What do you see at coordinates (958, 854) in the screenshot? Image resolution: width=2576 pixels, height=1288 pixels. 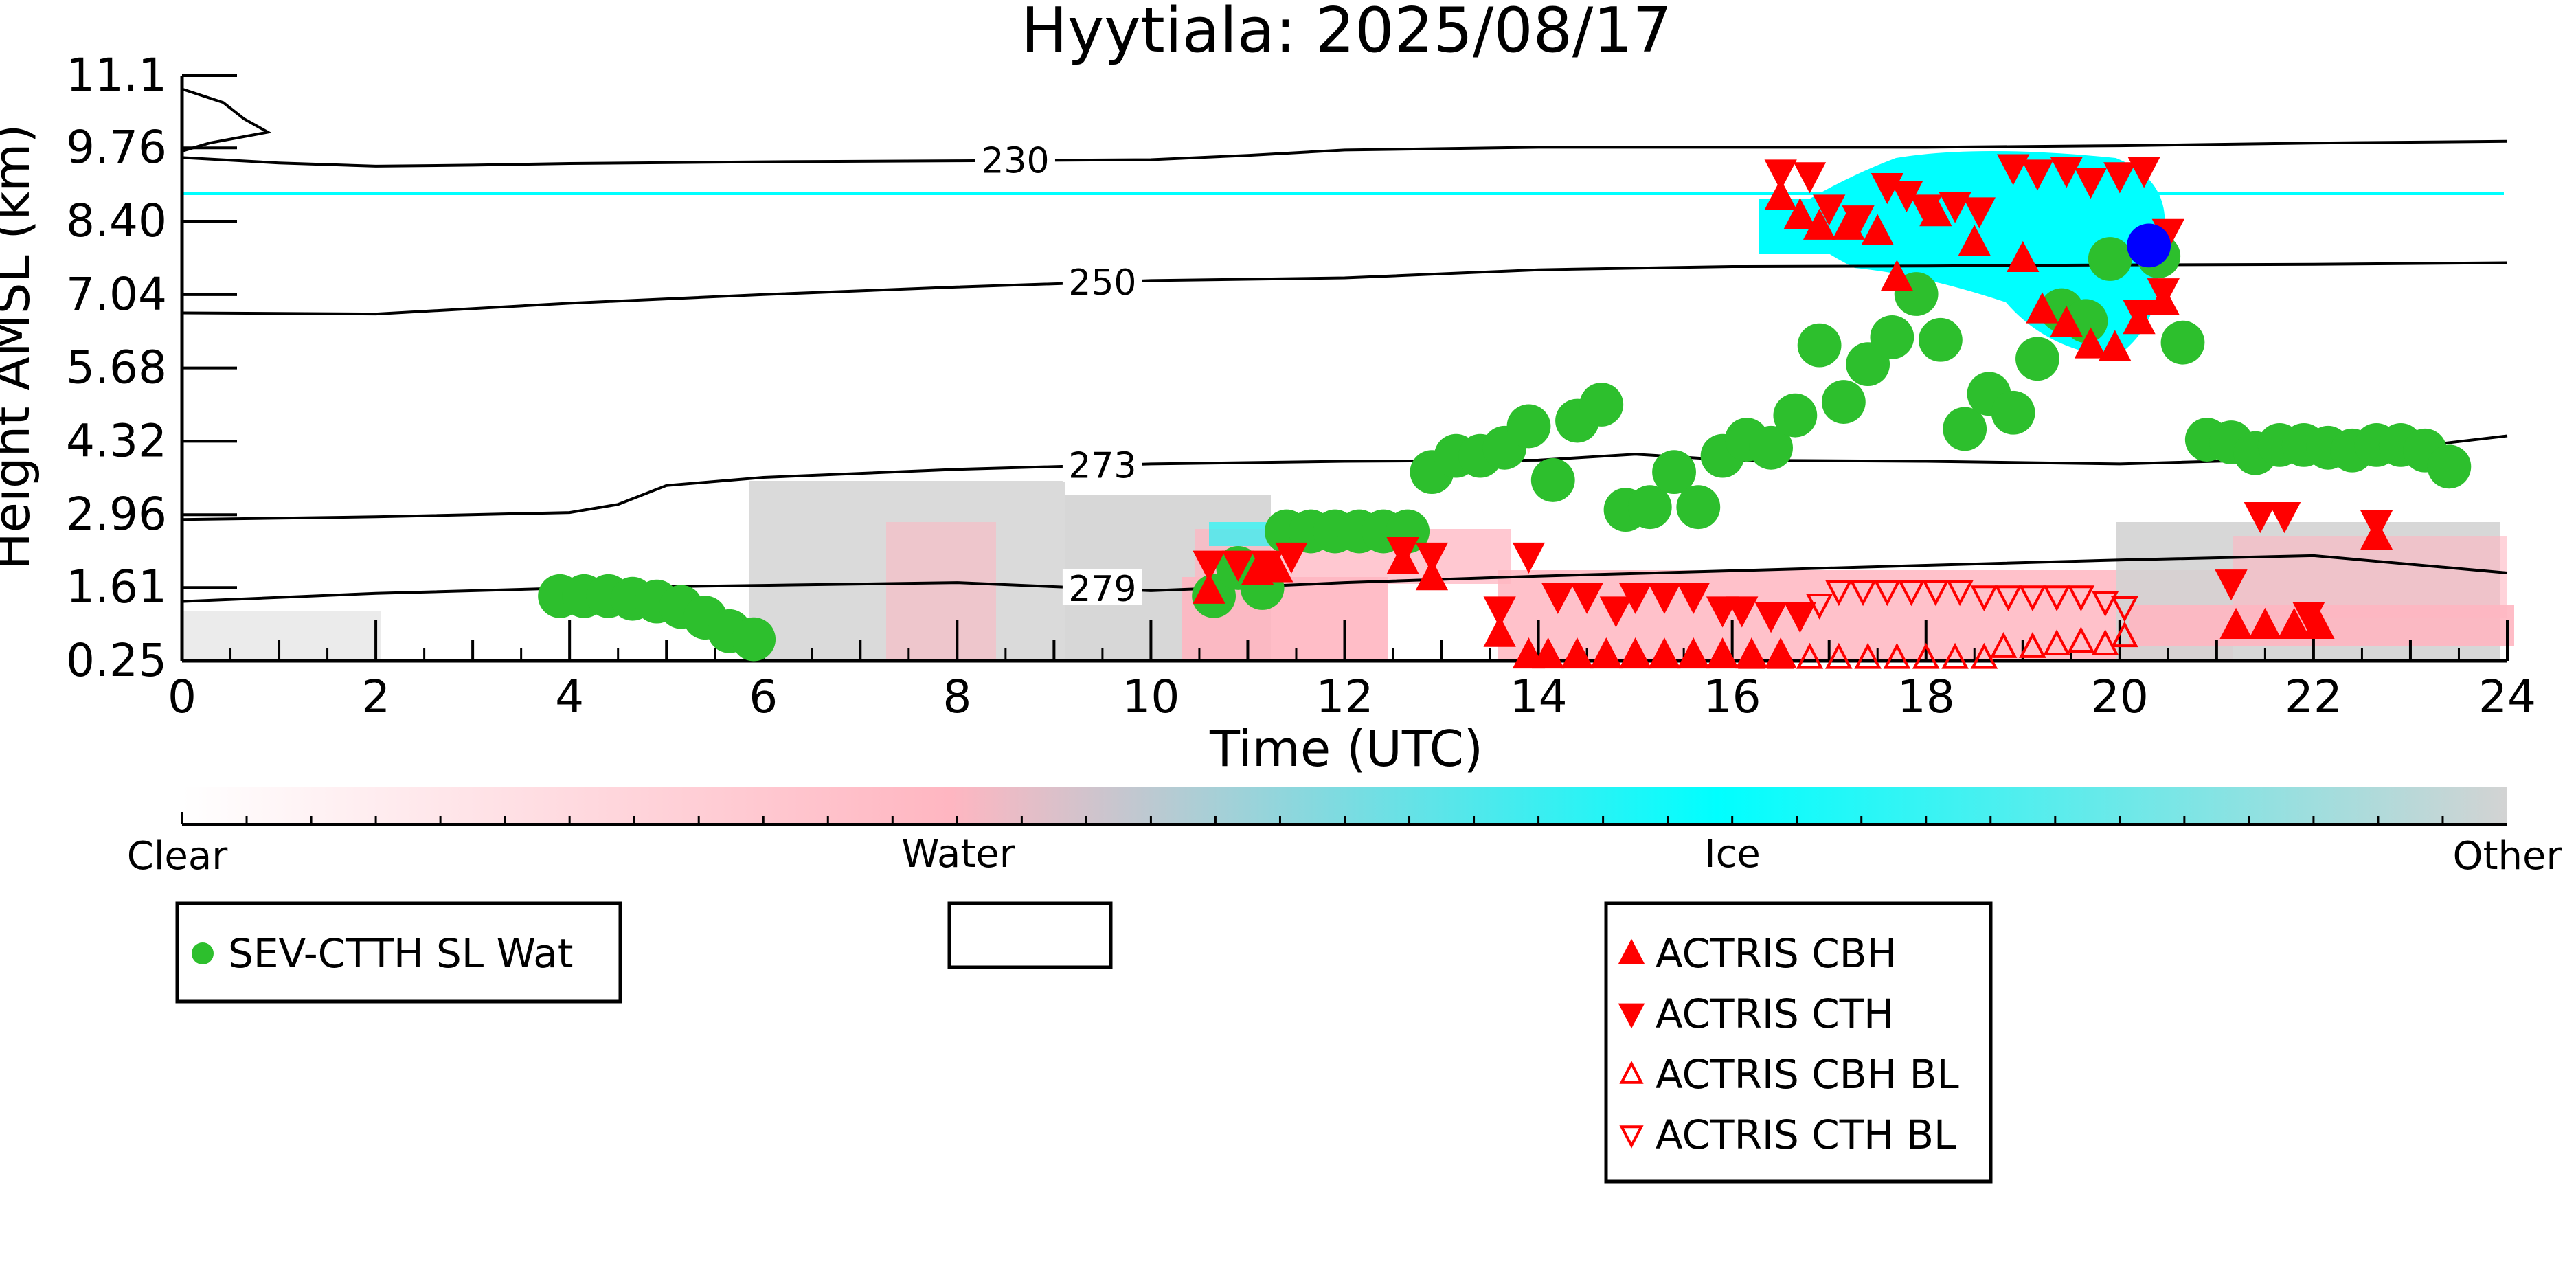 I see `colorbar-label-water: Water` at bounding box center [958, 854].